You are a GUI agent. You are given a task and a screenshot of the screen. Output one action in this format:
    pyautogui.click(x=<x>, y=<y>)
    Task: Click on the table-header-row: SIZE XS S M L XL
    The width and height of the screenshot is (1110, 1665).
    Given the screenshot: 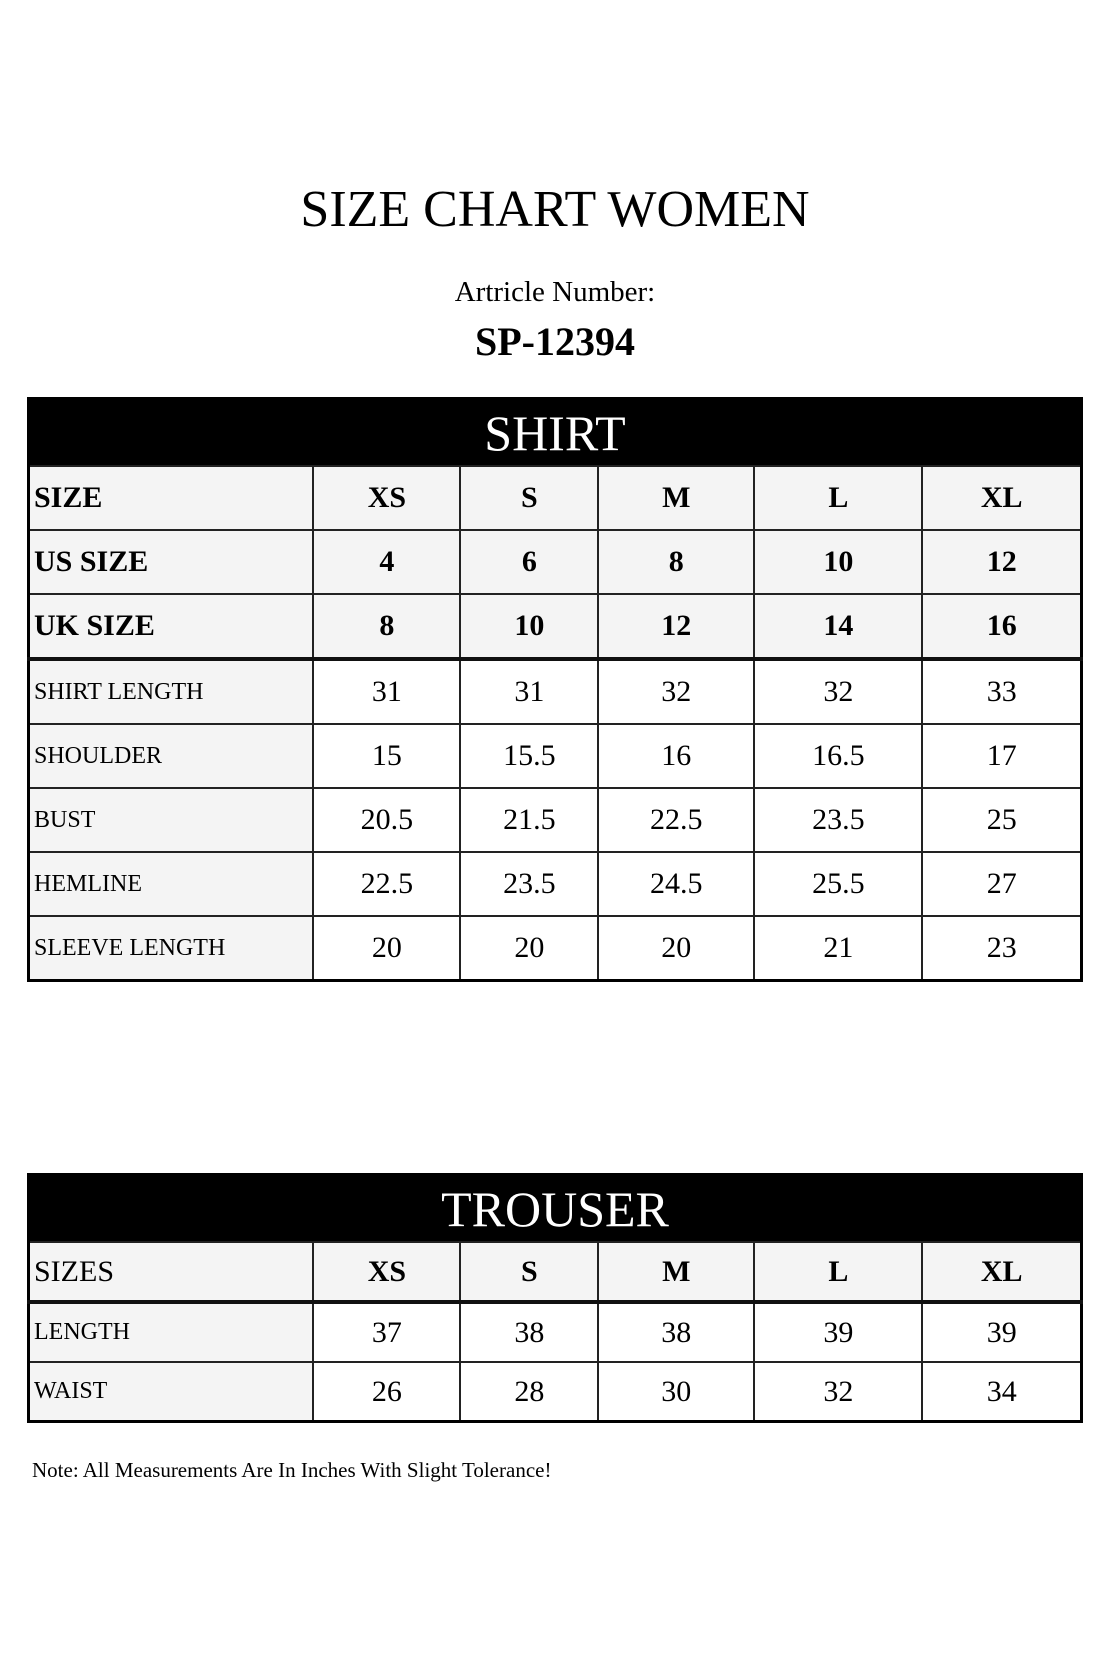 What is the action you would take?
    pyautogui.click(x=555, y=498)
    